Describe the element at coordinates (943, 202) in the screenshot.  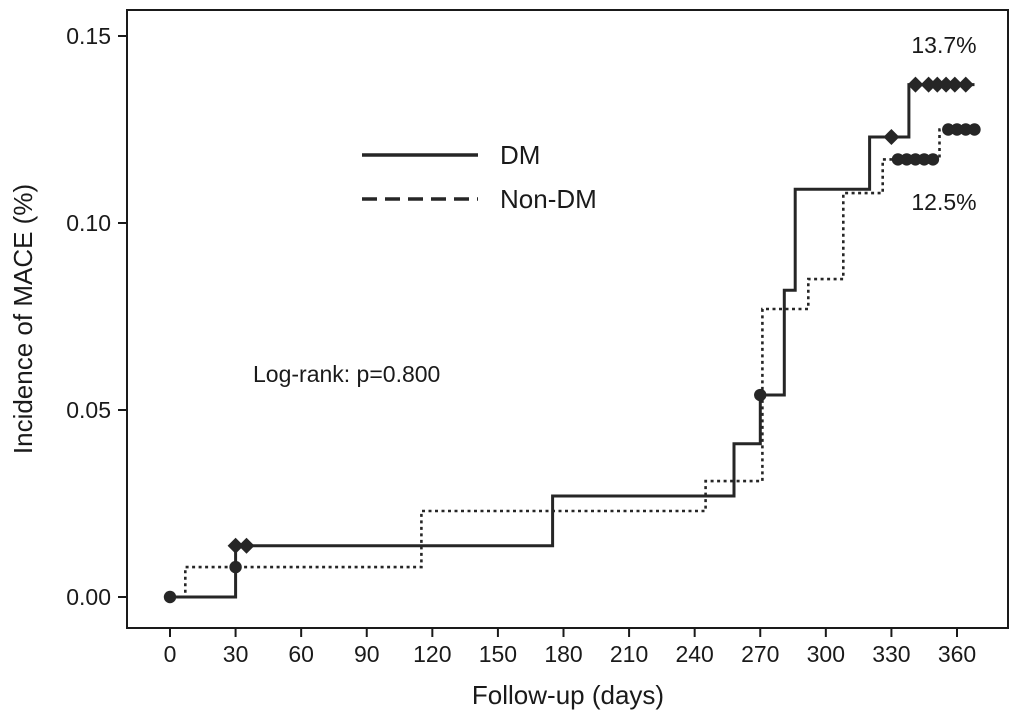
I see `nondm-end-label: 12.5%` at that location.